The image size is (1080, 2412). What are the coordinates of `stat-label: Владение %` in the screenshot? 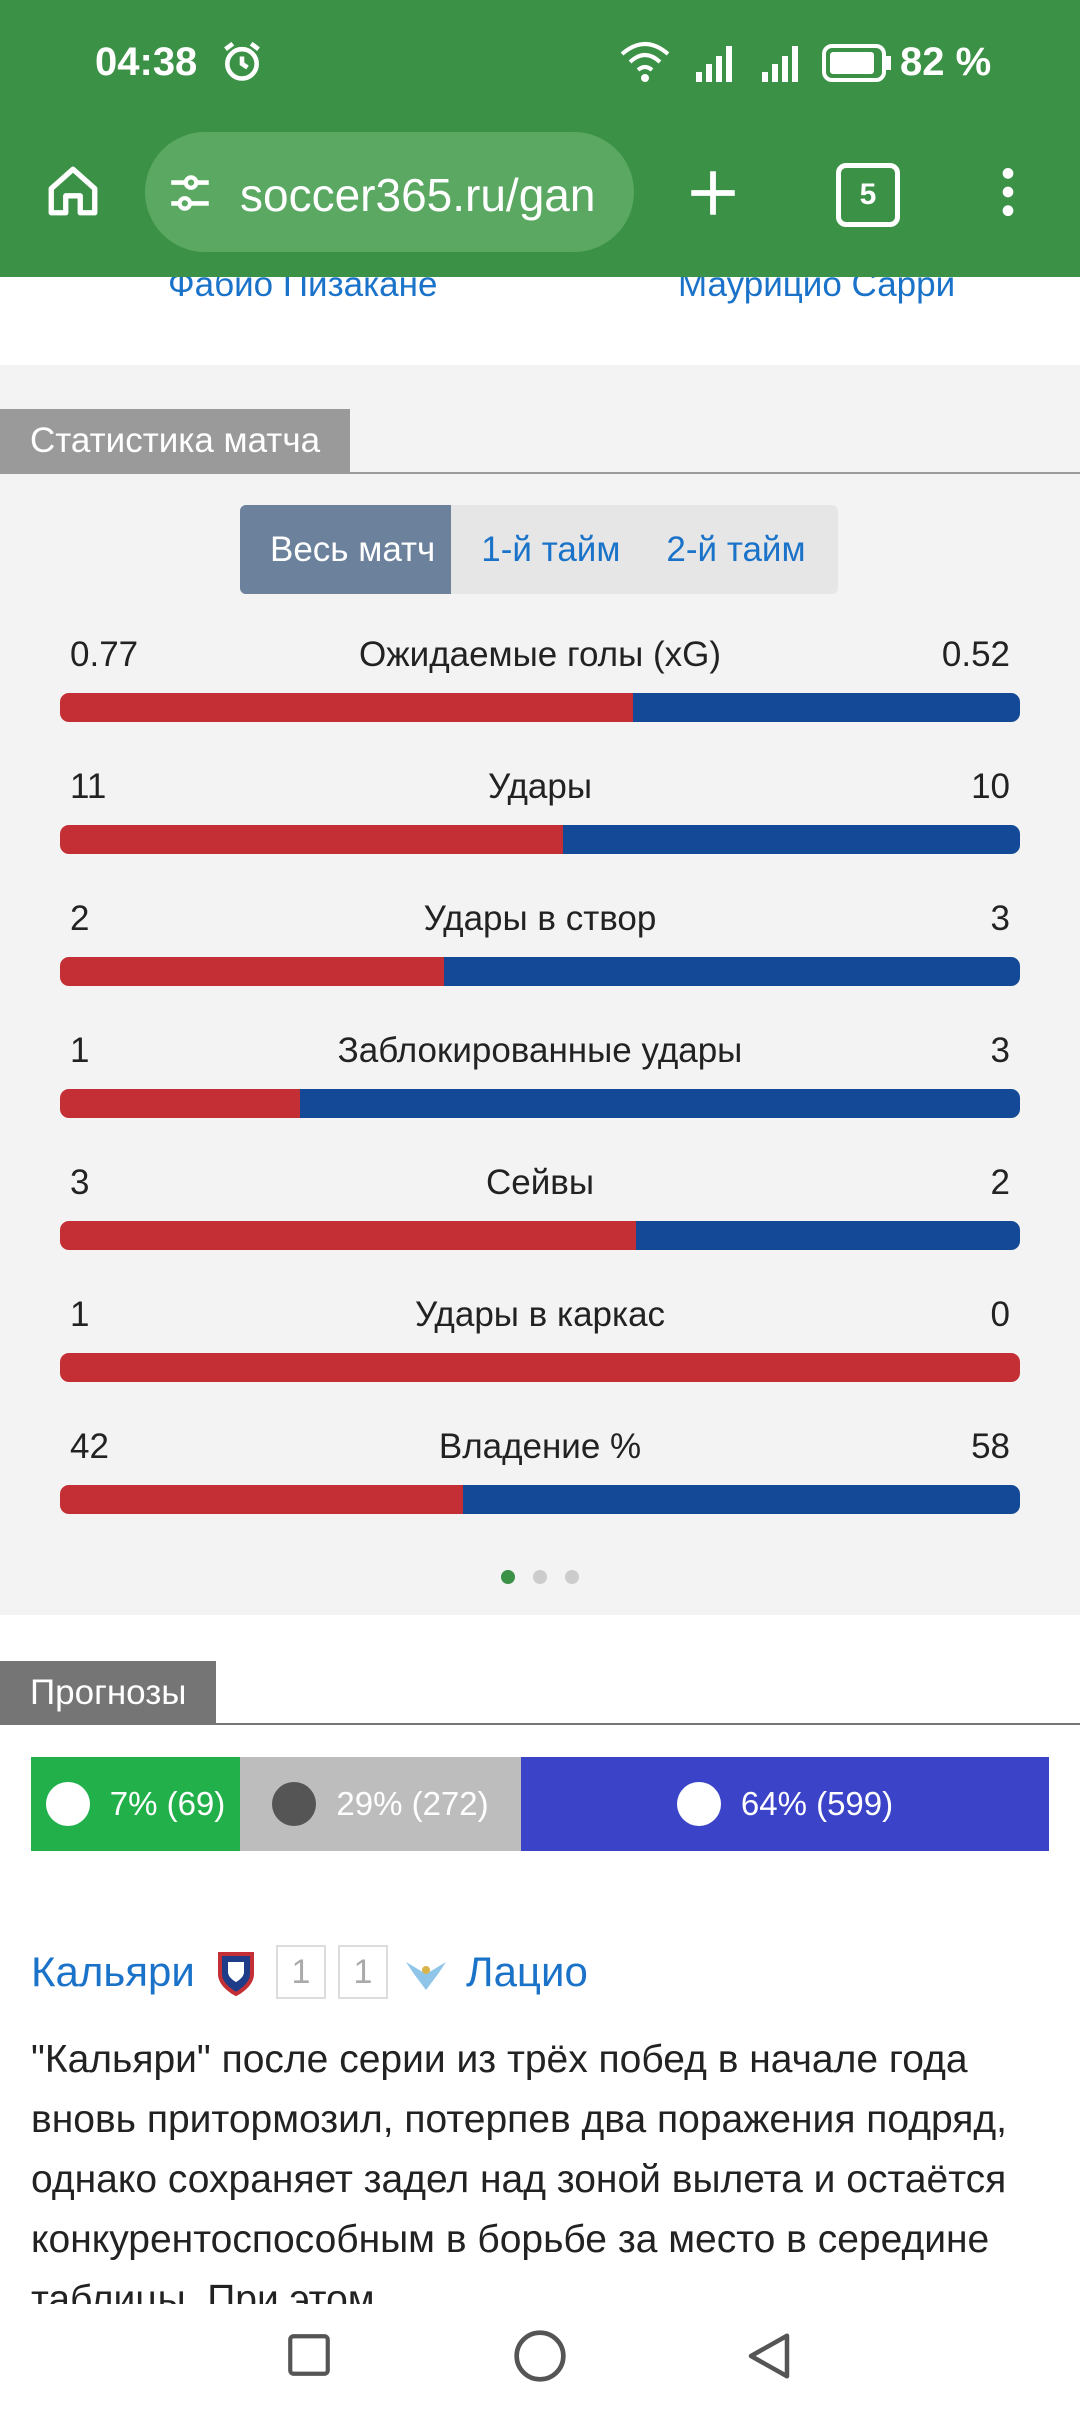 It's located at (540, 1446).